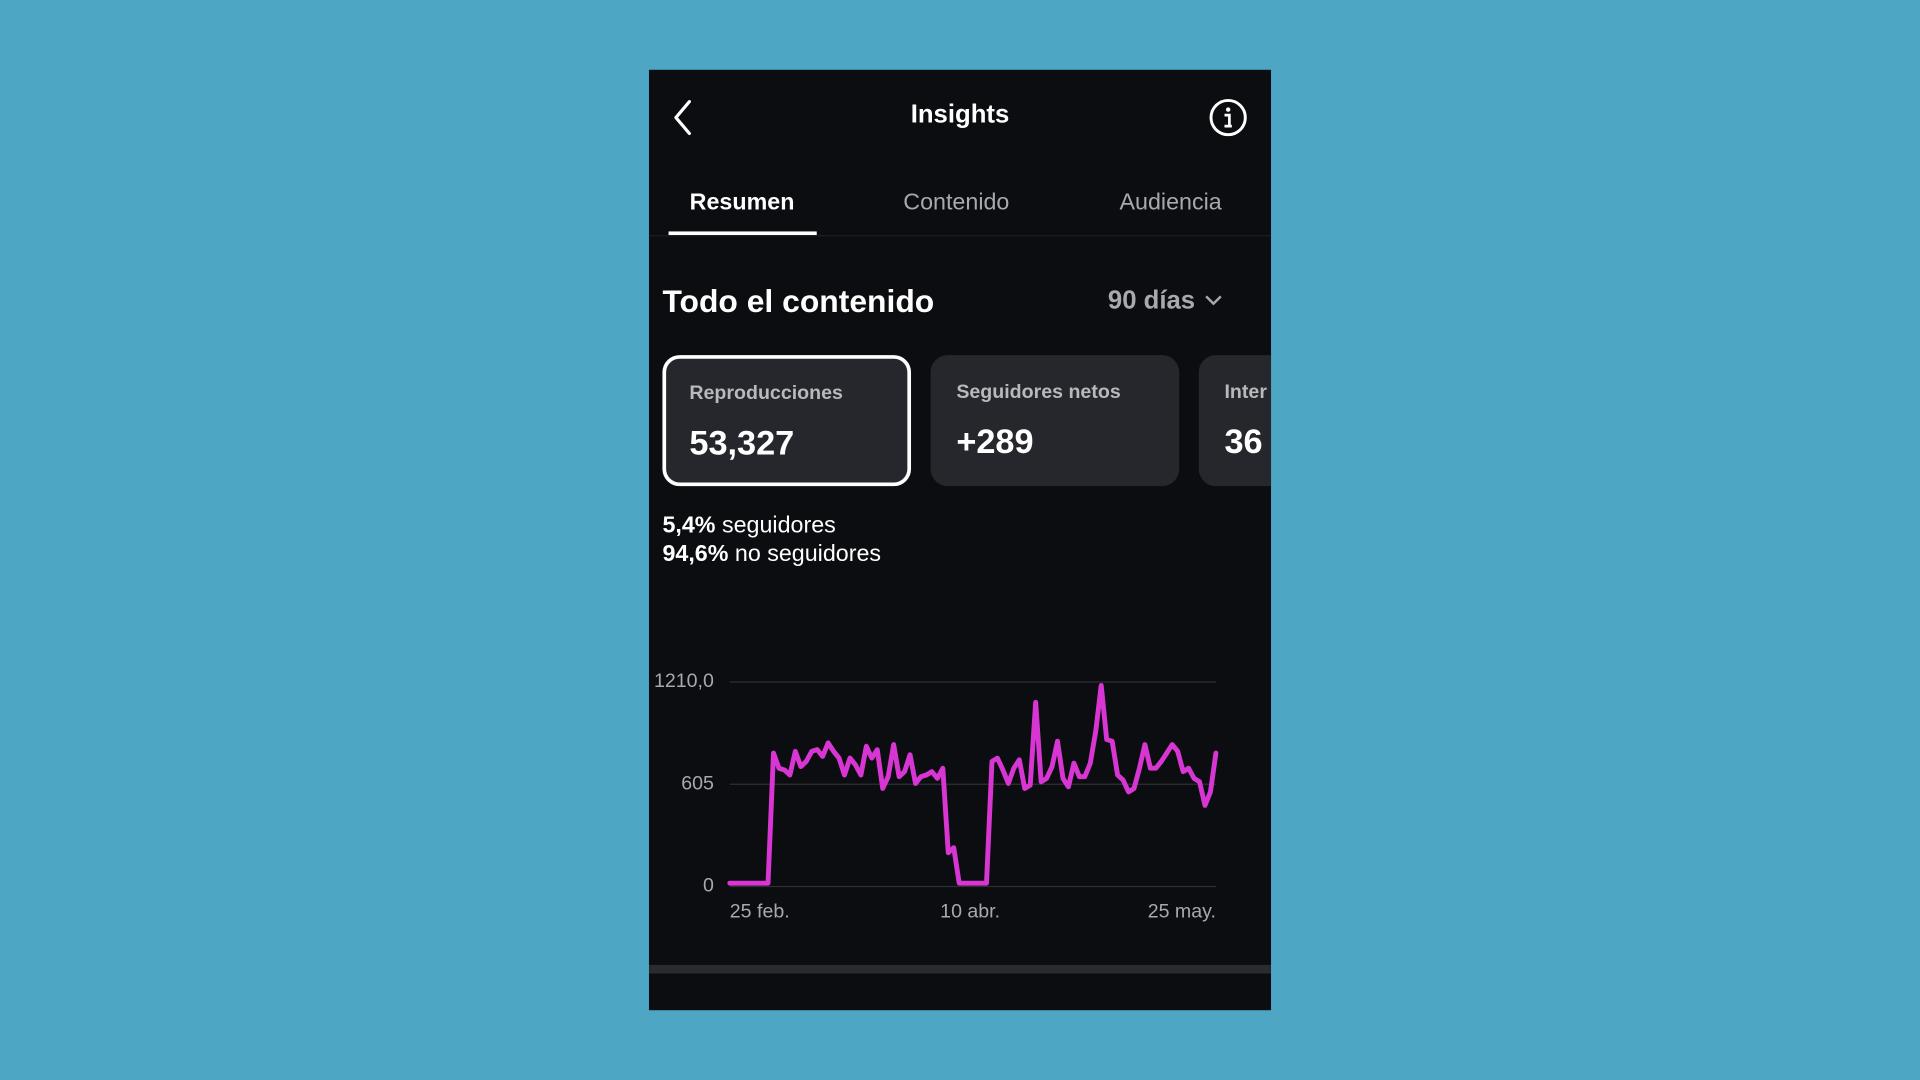 The width and height of the screenshot is (1920, 1080). What do you see at coordinates (960, 236) in the screenshot?
I see `divider` at bounding box center [960, 236].